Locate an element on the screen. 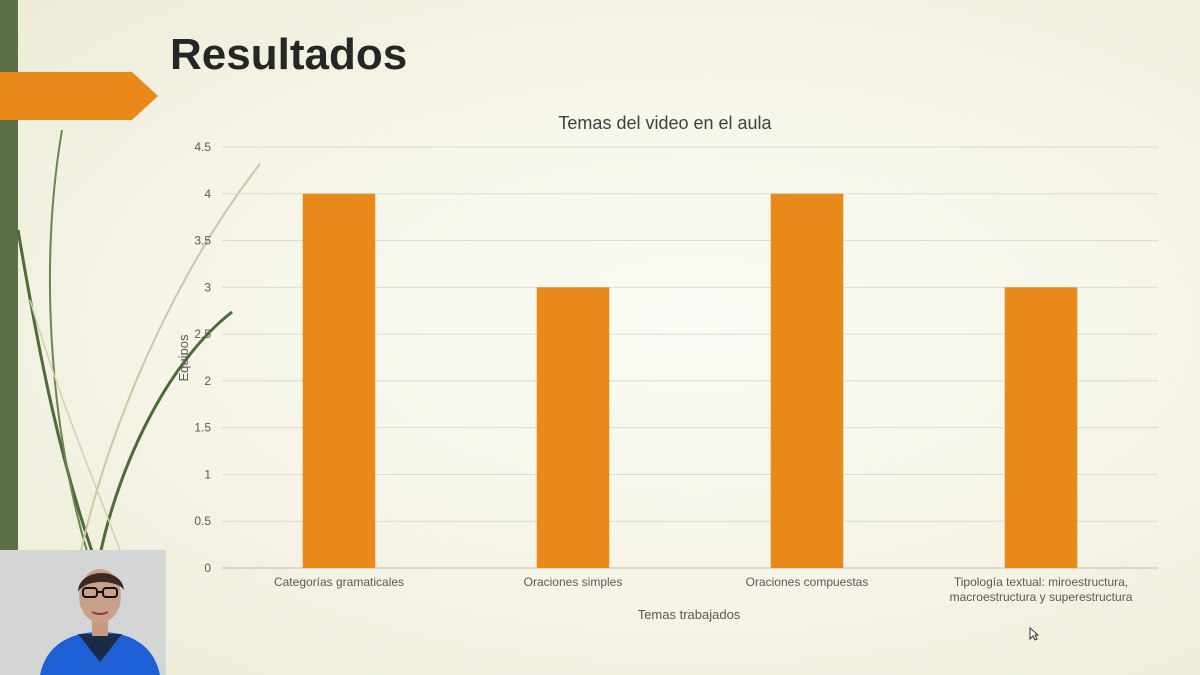  chart-title: Temas del video en el aula is located at coordinates (665, 123).